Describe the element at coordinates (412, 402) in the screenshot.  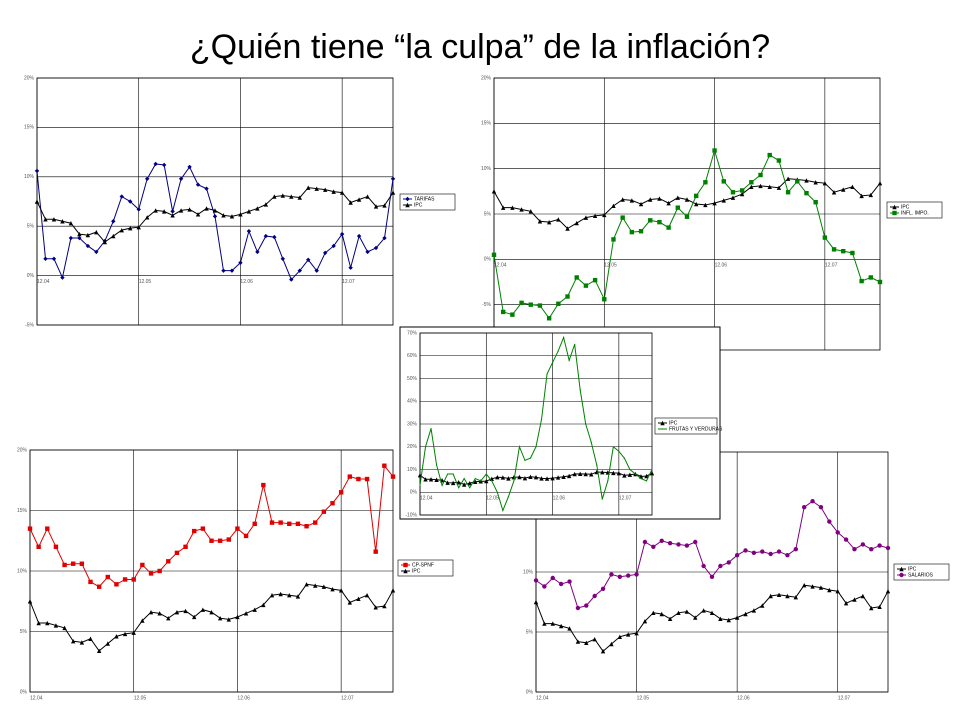
I see `y-tick-label: 40%` at that location.